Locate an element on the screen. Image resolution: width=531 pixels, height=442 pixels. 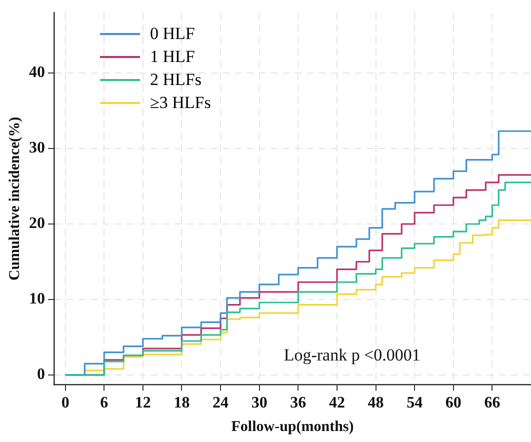
y-axis-title: Cumulative incidence(%) is located at coordinates (14, 198).